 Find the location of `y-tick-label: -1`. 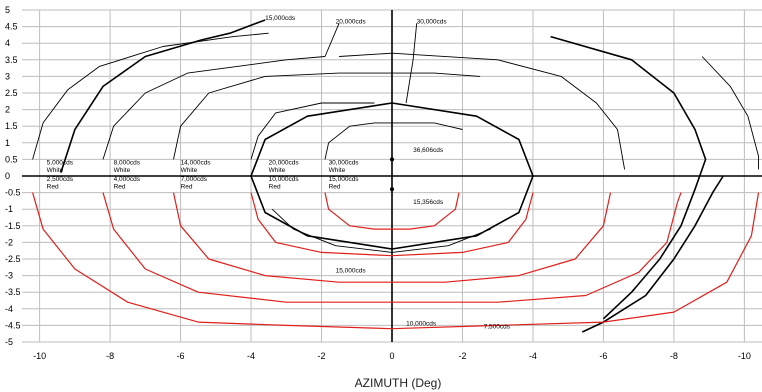

y-tick-label: -1 is located at coordinates (9, 209).